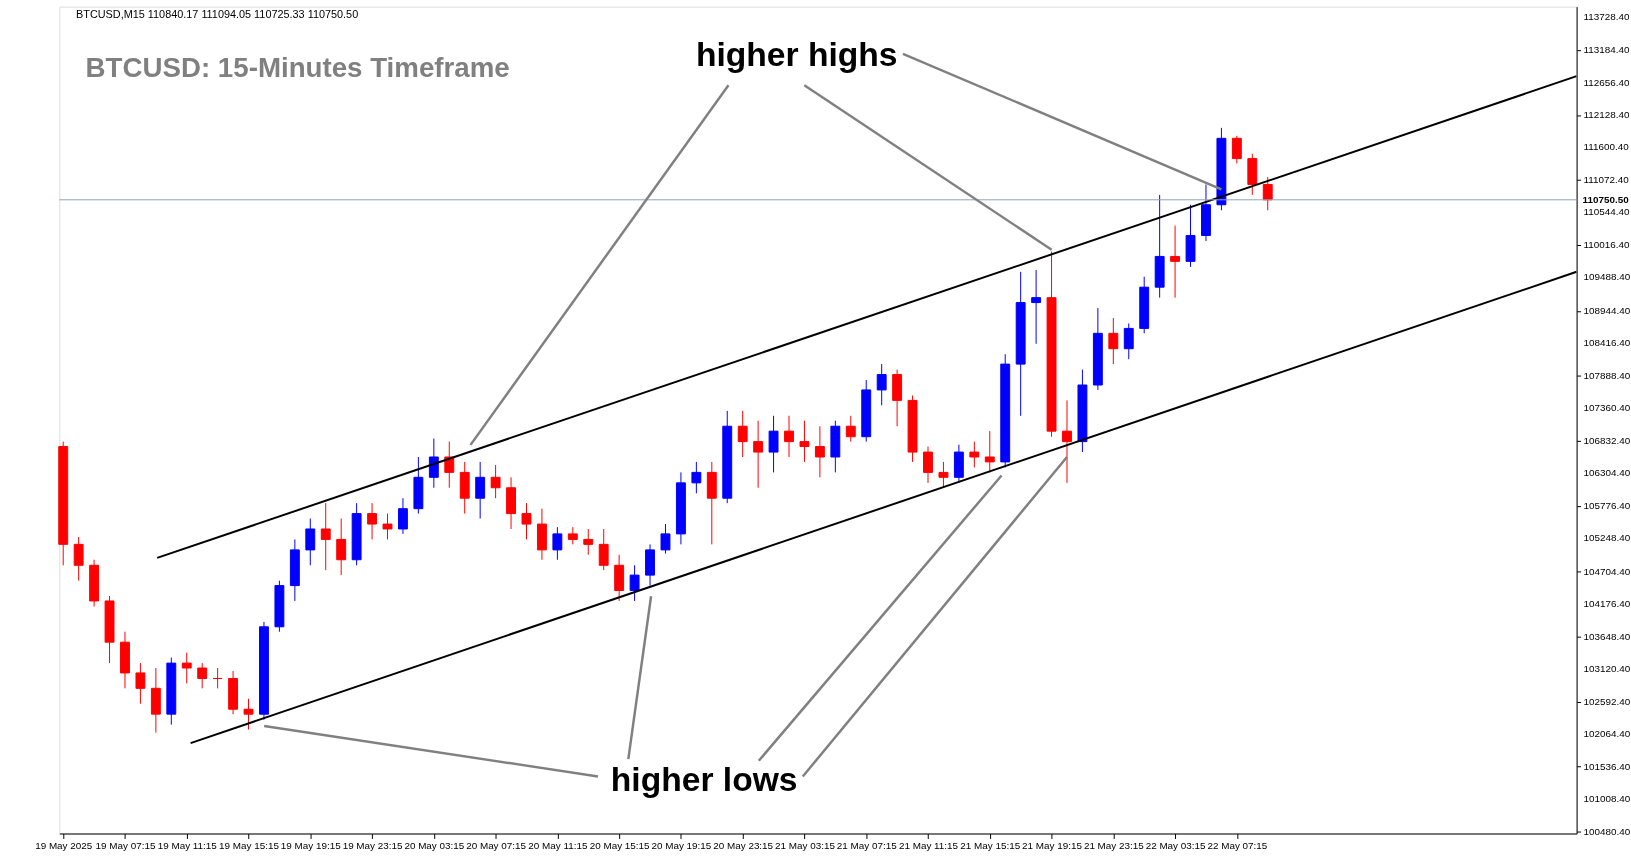 This screenshot has width=1631, height=861. Describe the element at coordinates (434, 845) in the screenshot. I see `x-tick-label: 20 May 03:15` at that location.